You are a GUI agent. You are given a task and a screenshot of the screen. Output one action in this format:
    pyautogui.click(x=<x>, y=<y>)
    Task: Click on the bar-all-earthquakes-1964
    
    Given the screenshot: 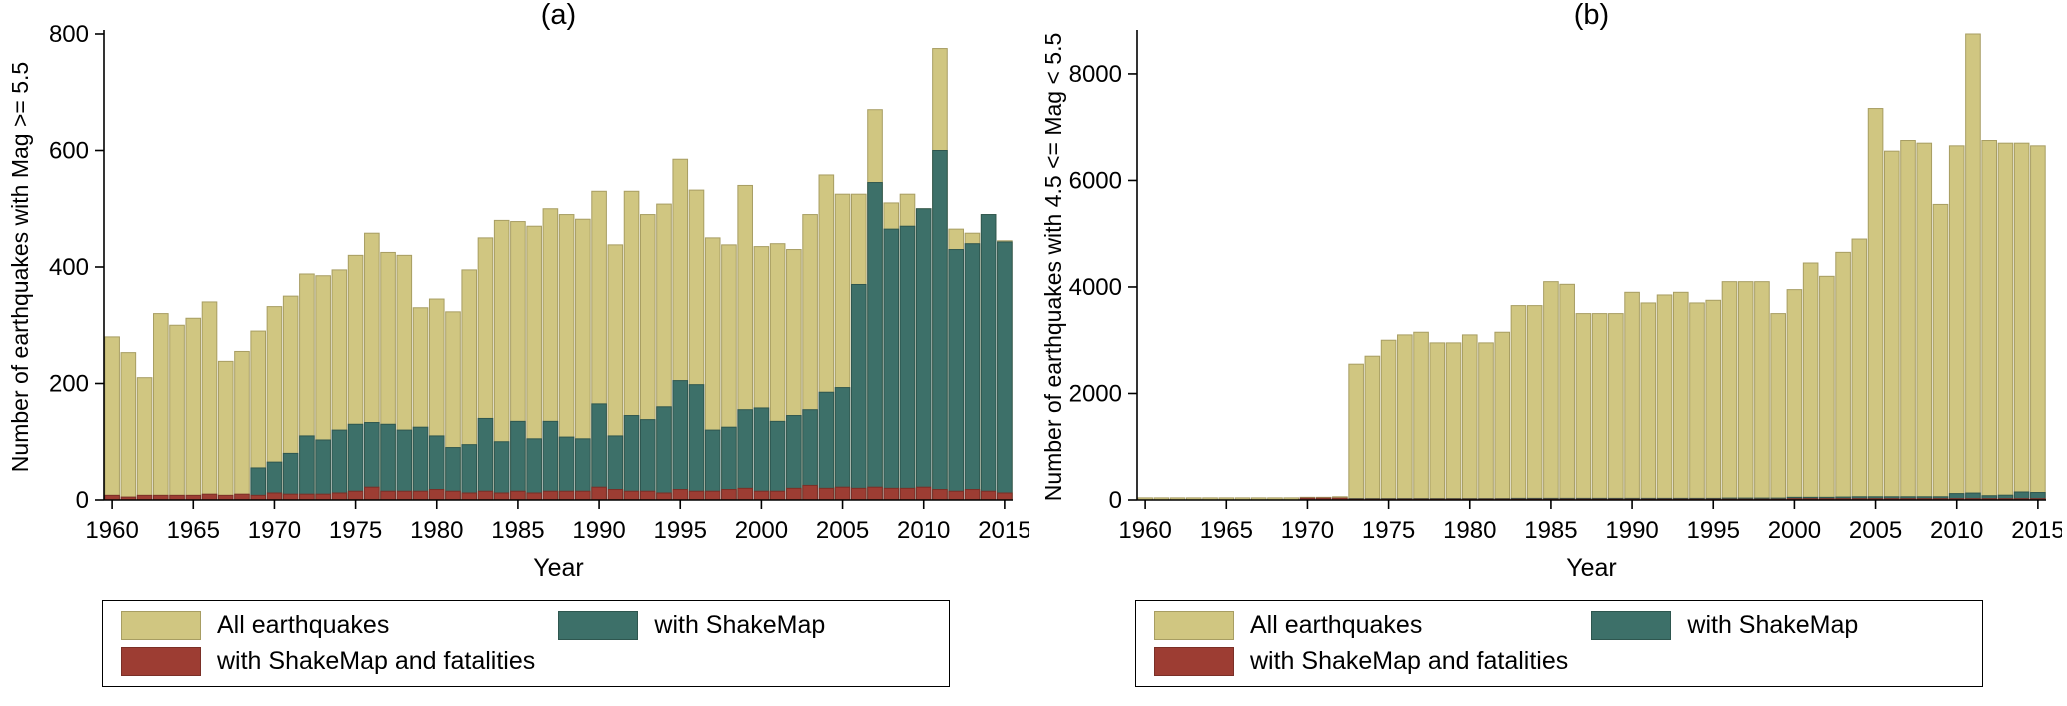 What is the action you would take?
    pyautogui.click(x=177, y=412)
    